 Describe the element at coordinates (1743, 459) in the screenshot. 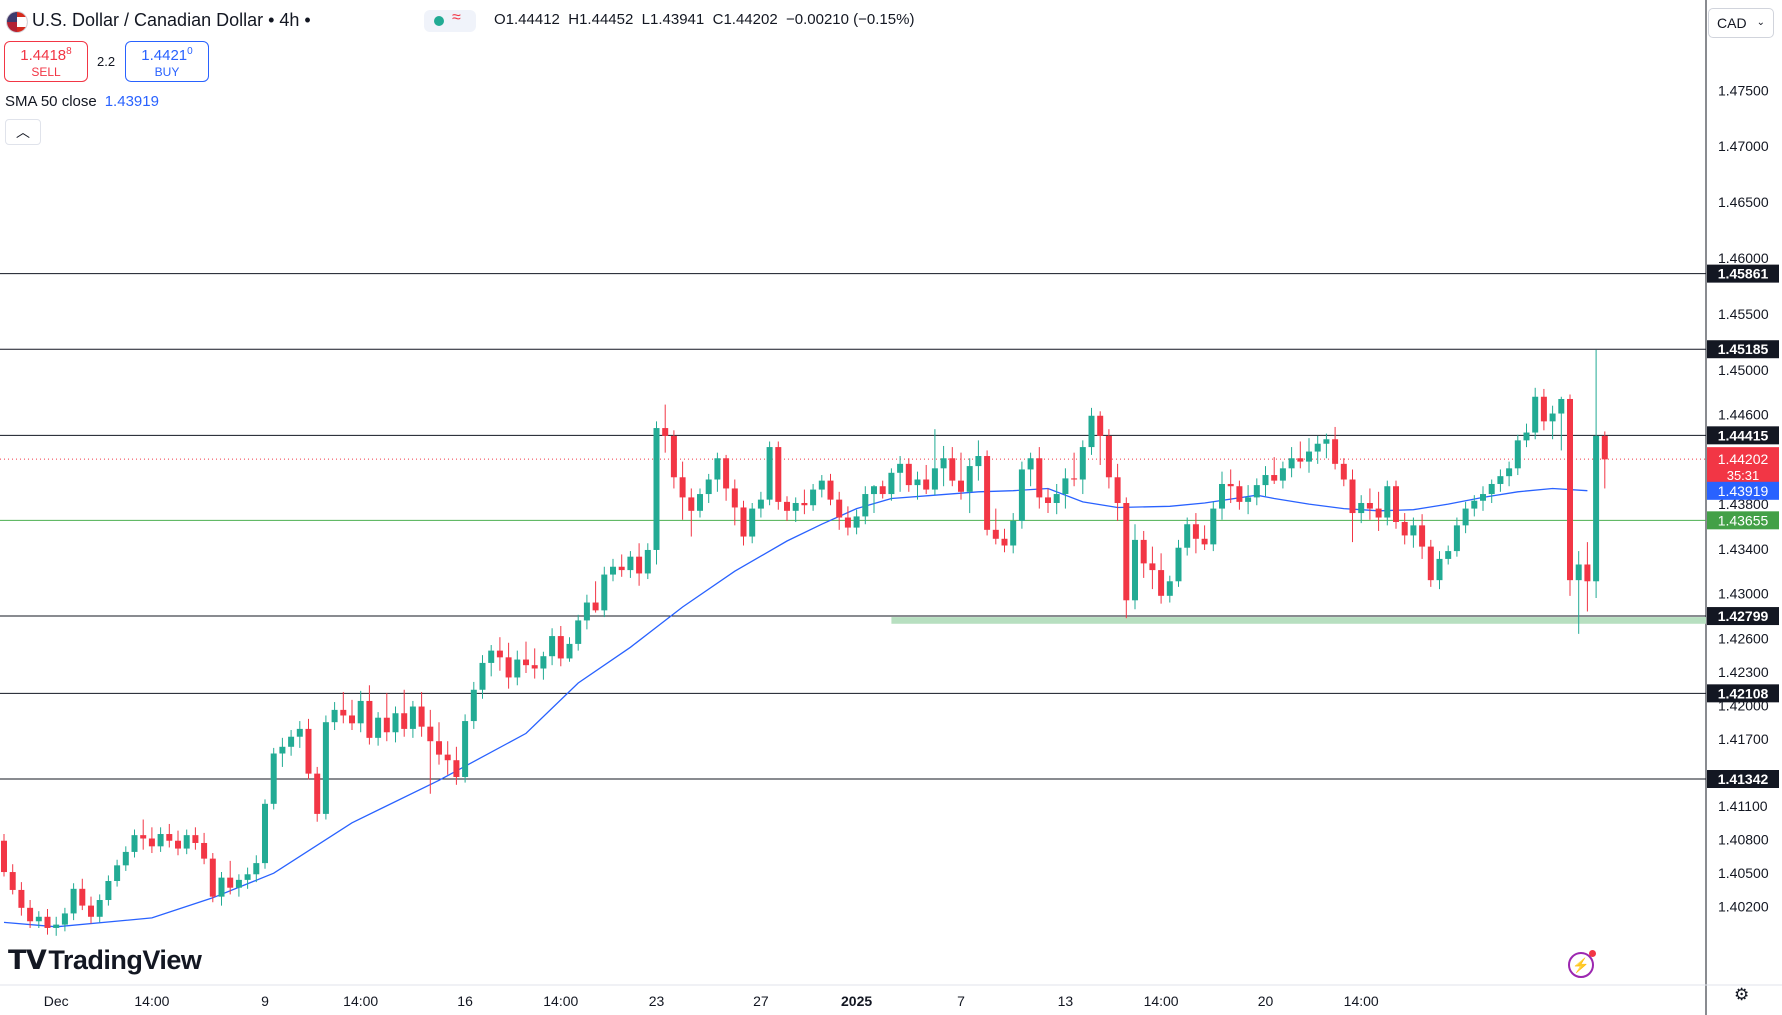

I see `current-price-label: 1.44202` at that location.